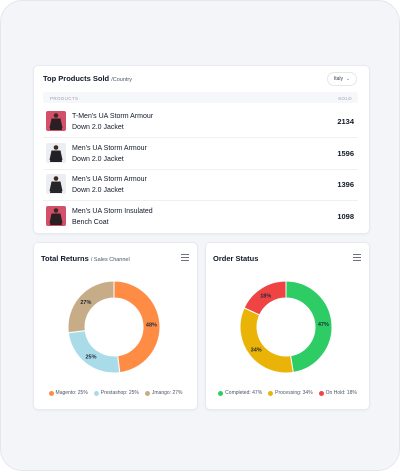  What do you see at coordinates (71, 393) in the screenshot?
I see `legend-label: Magento: 25%` at bounding box center [71, 393].